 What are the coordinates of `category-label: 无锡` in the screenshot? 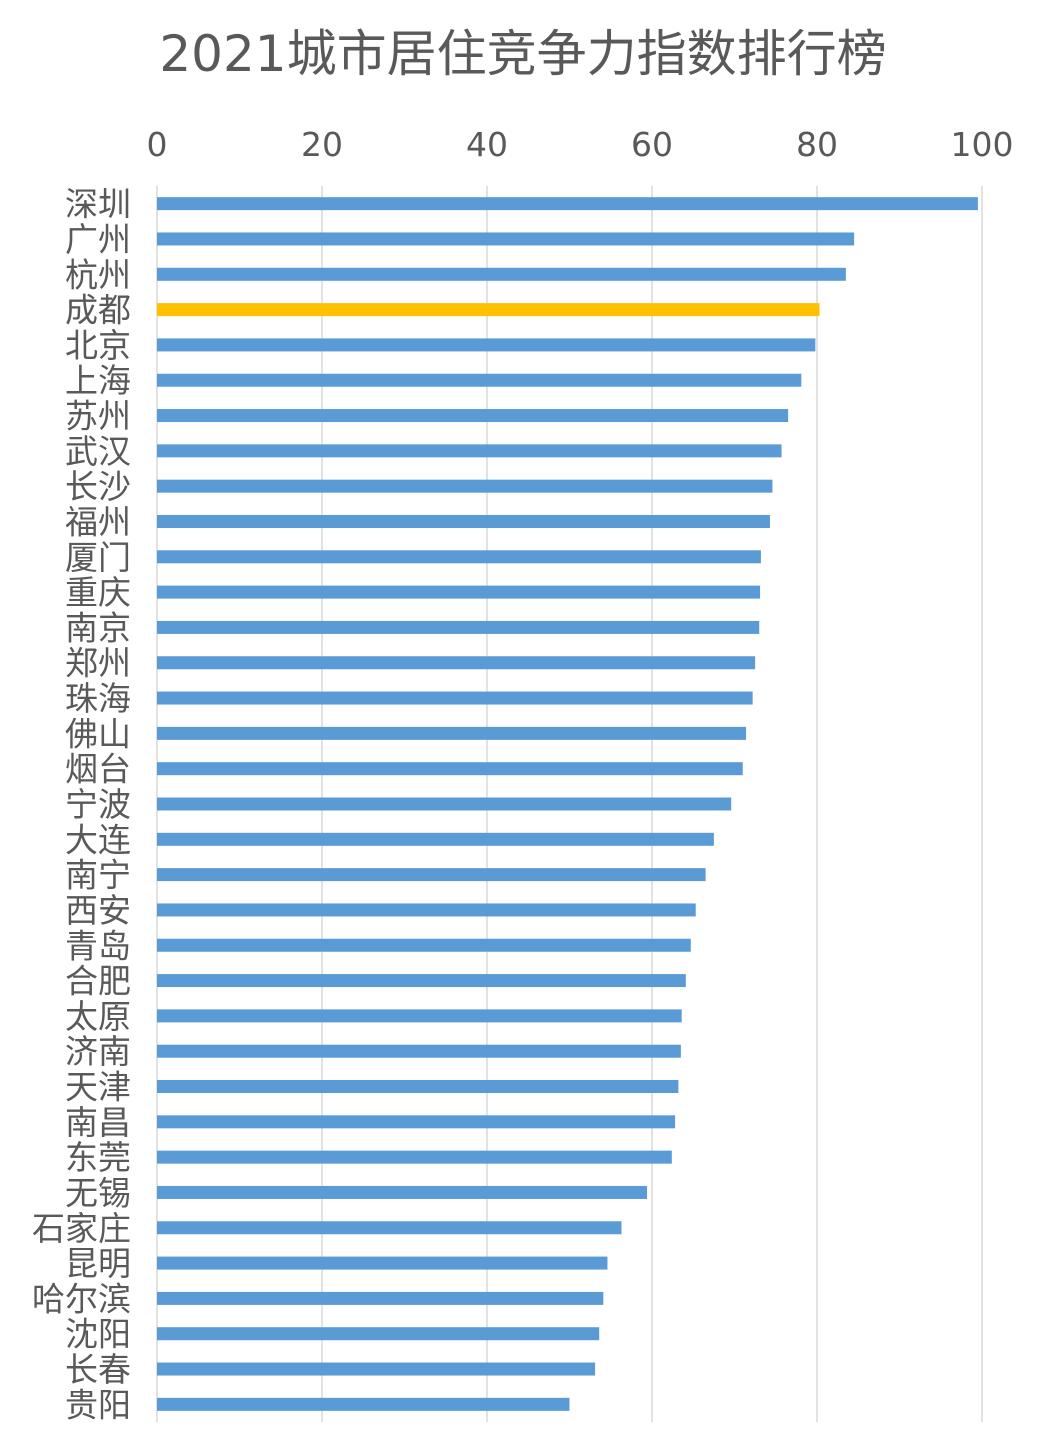 It's located at (98, 1192).